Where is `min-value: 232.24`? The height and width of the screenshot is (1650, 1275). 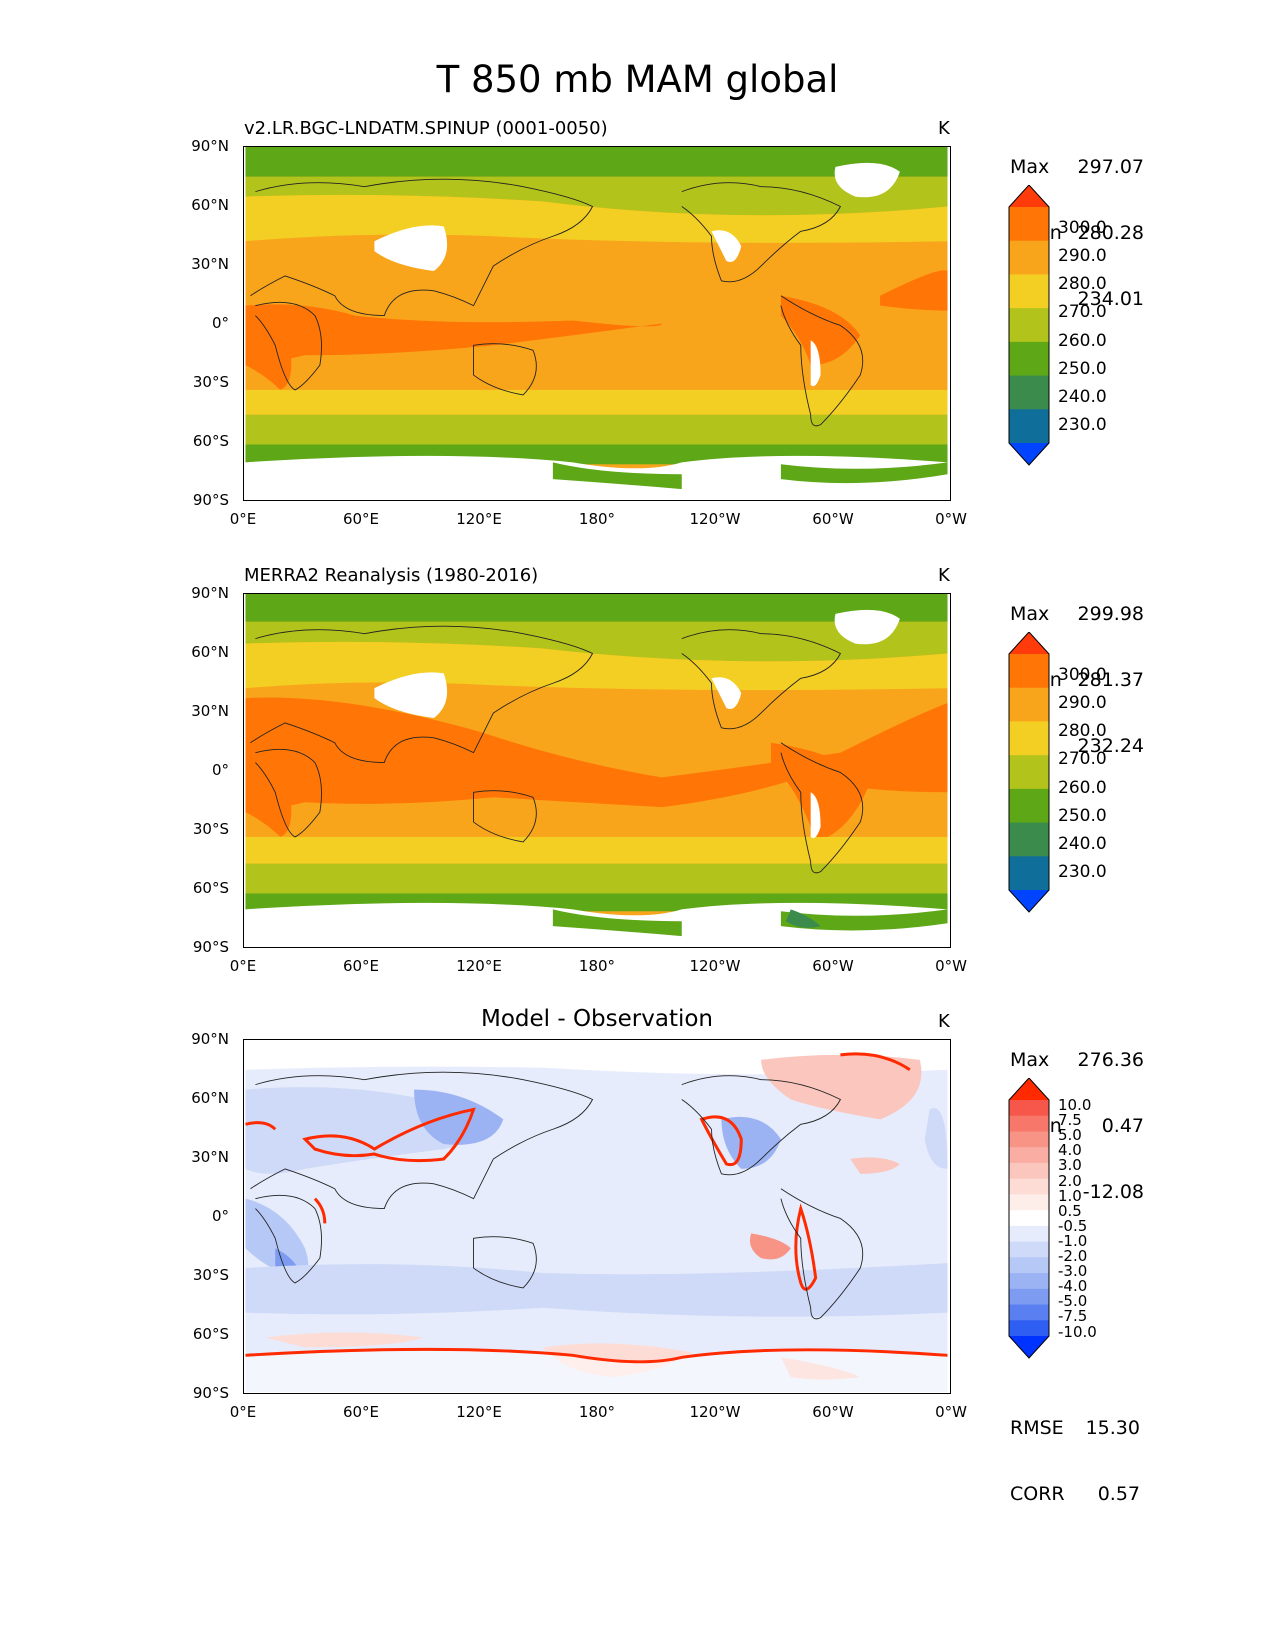 min-value: 232.24 is located at coordinates (1110, 746).